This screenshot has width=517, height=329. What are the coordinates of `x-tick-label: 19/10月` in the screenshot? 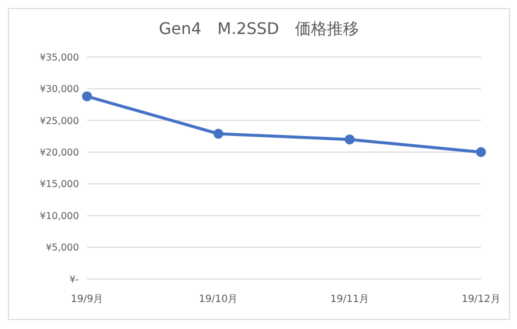 It's located at (218, 300).